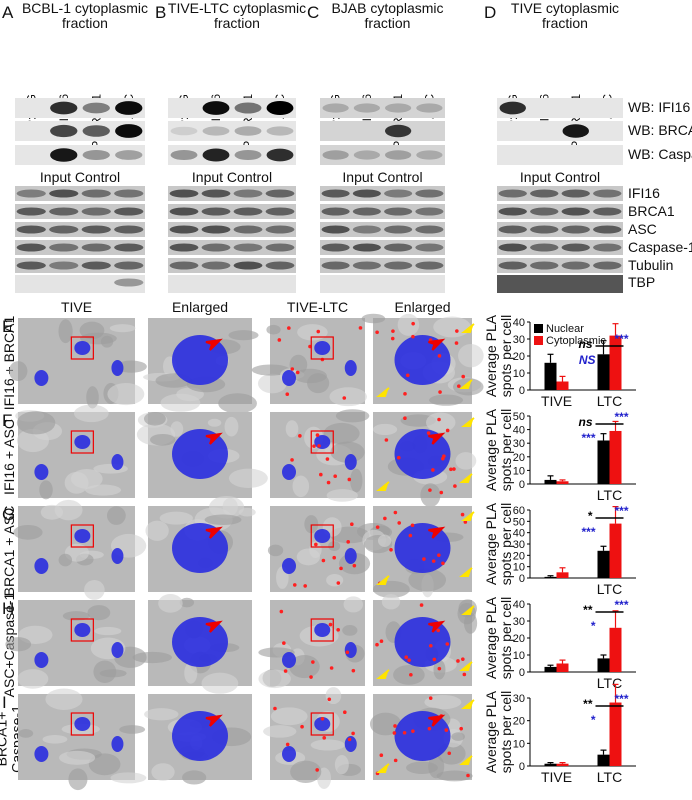  Describe the element at coordinates (8, 608) in the screenshot. I see `row-letter: H` at that location.